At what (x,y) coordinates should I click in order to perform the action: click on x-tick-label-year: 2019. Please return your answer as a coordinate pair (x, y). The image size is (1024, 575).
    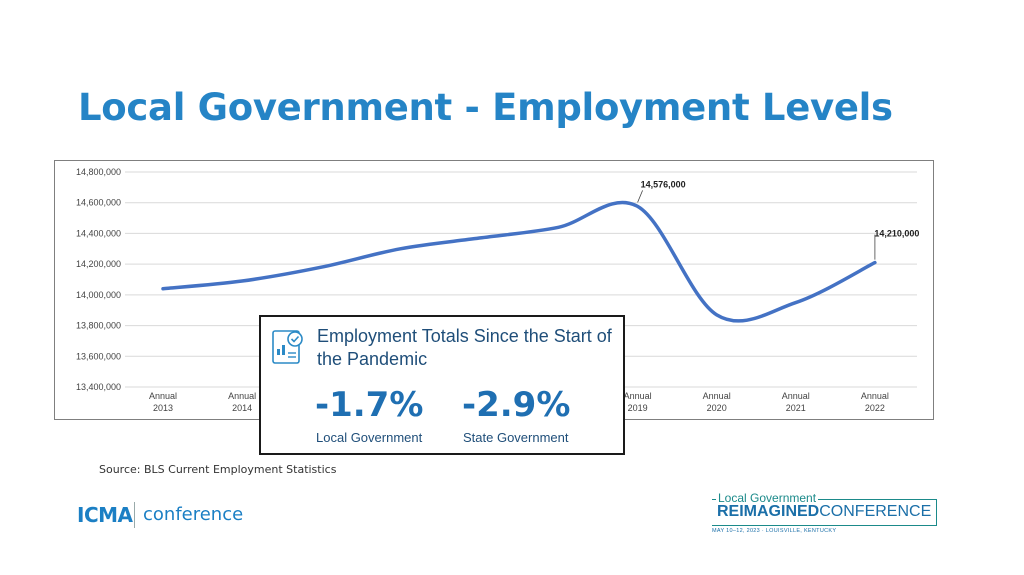
    Looking at the image, I should click on (638, 408).